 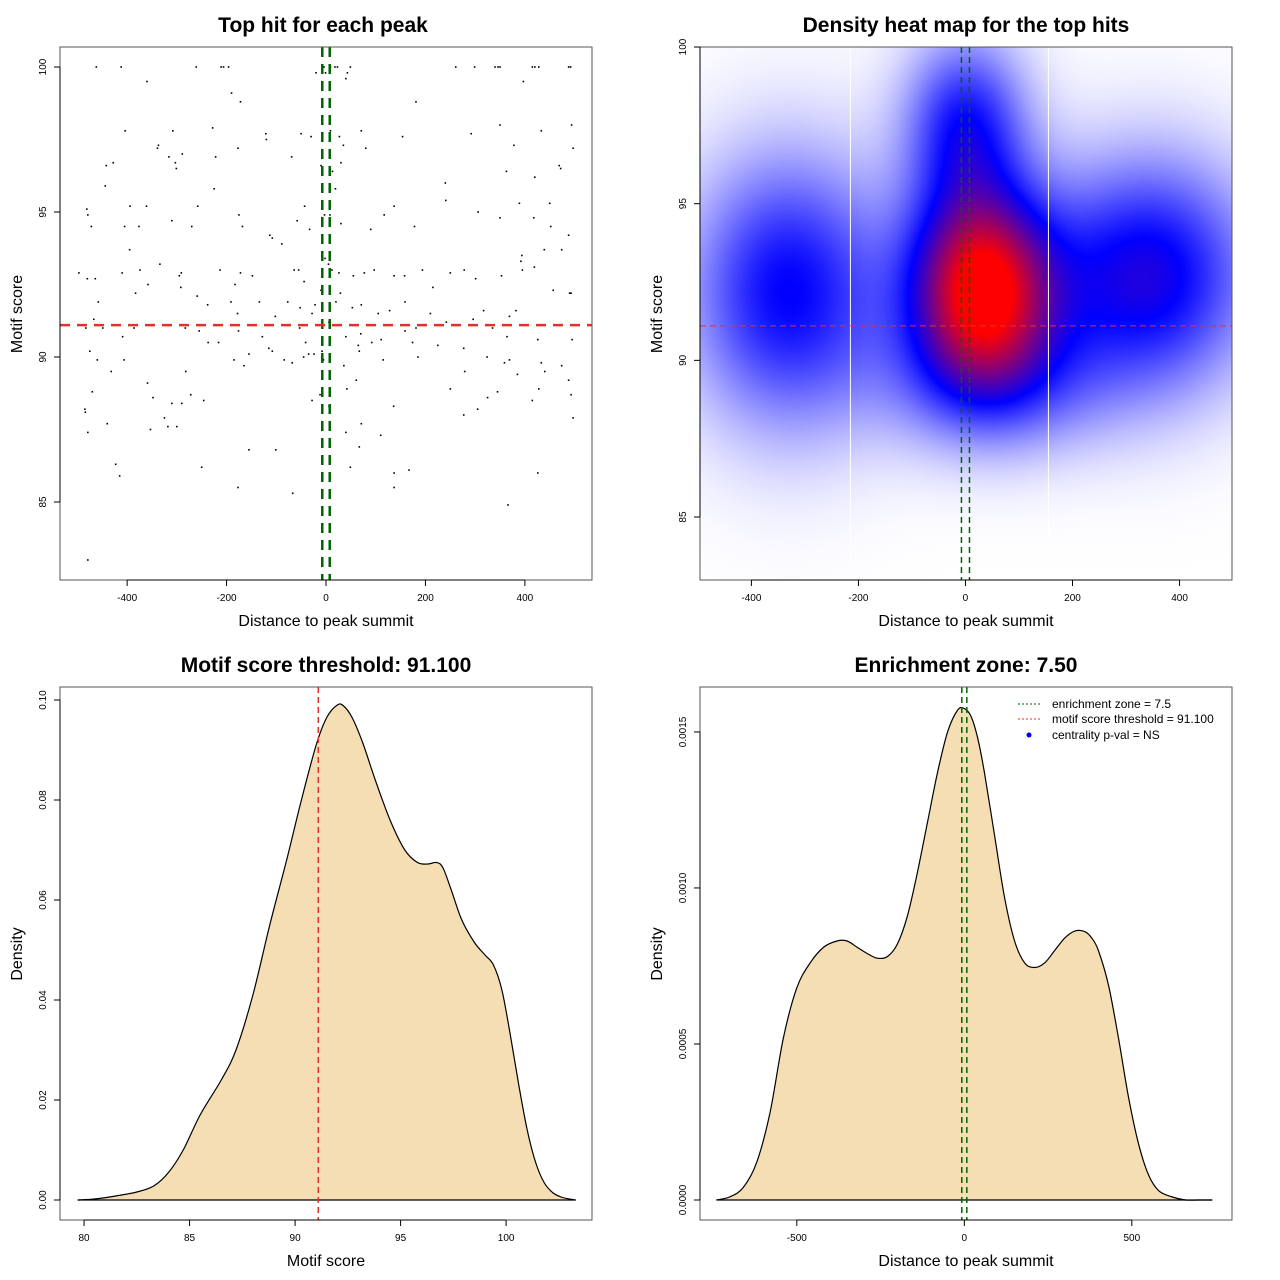 I want to click on scatter-x-tick-label: -400, so click(x=127, y=598).